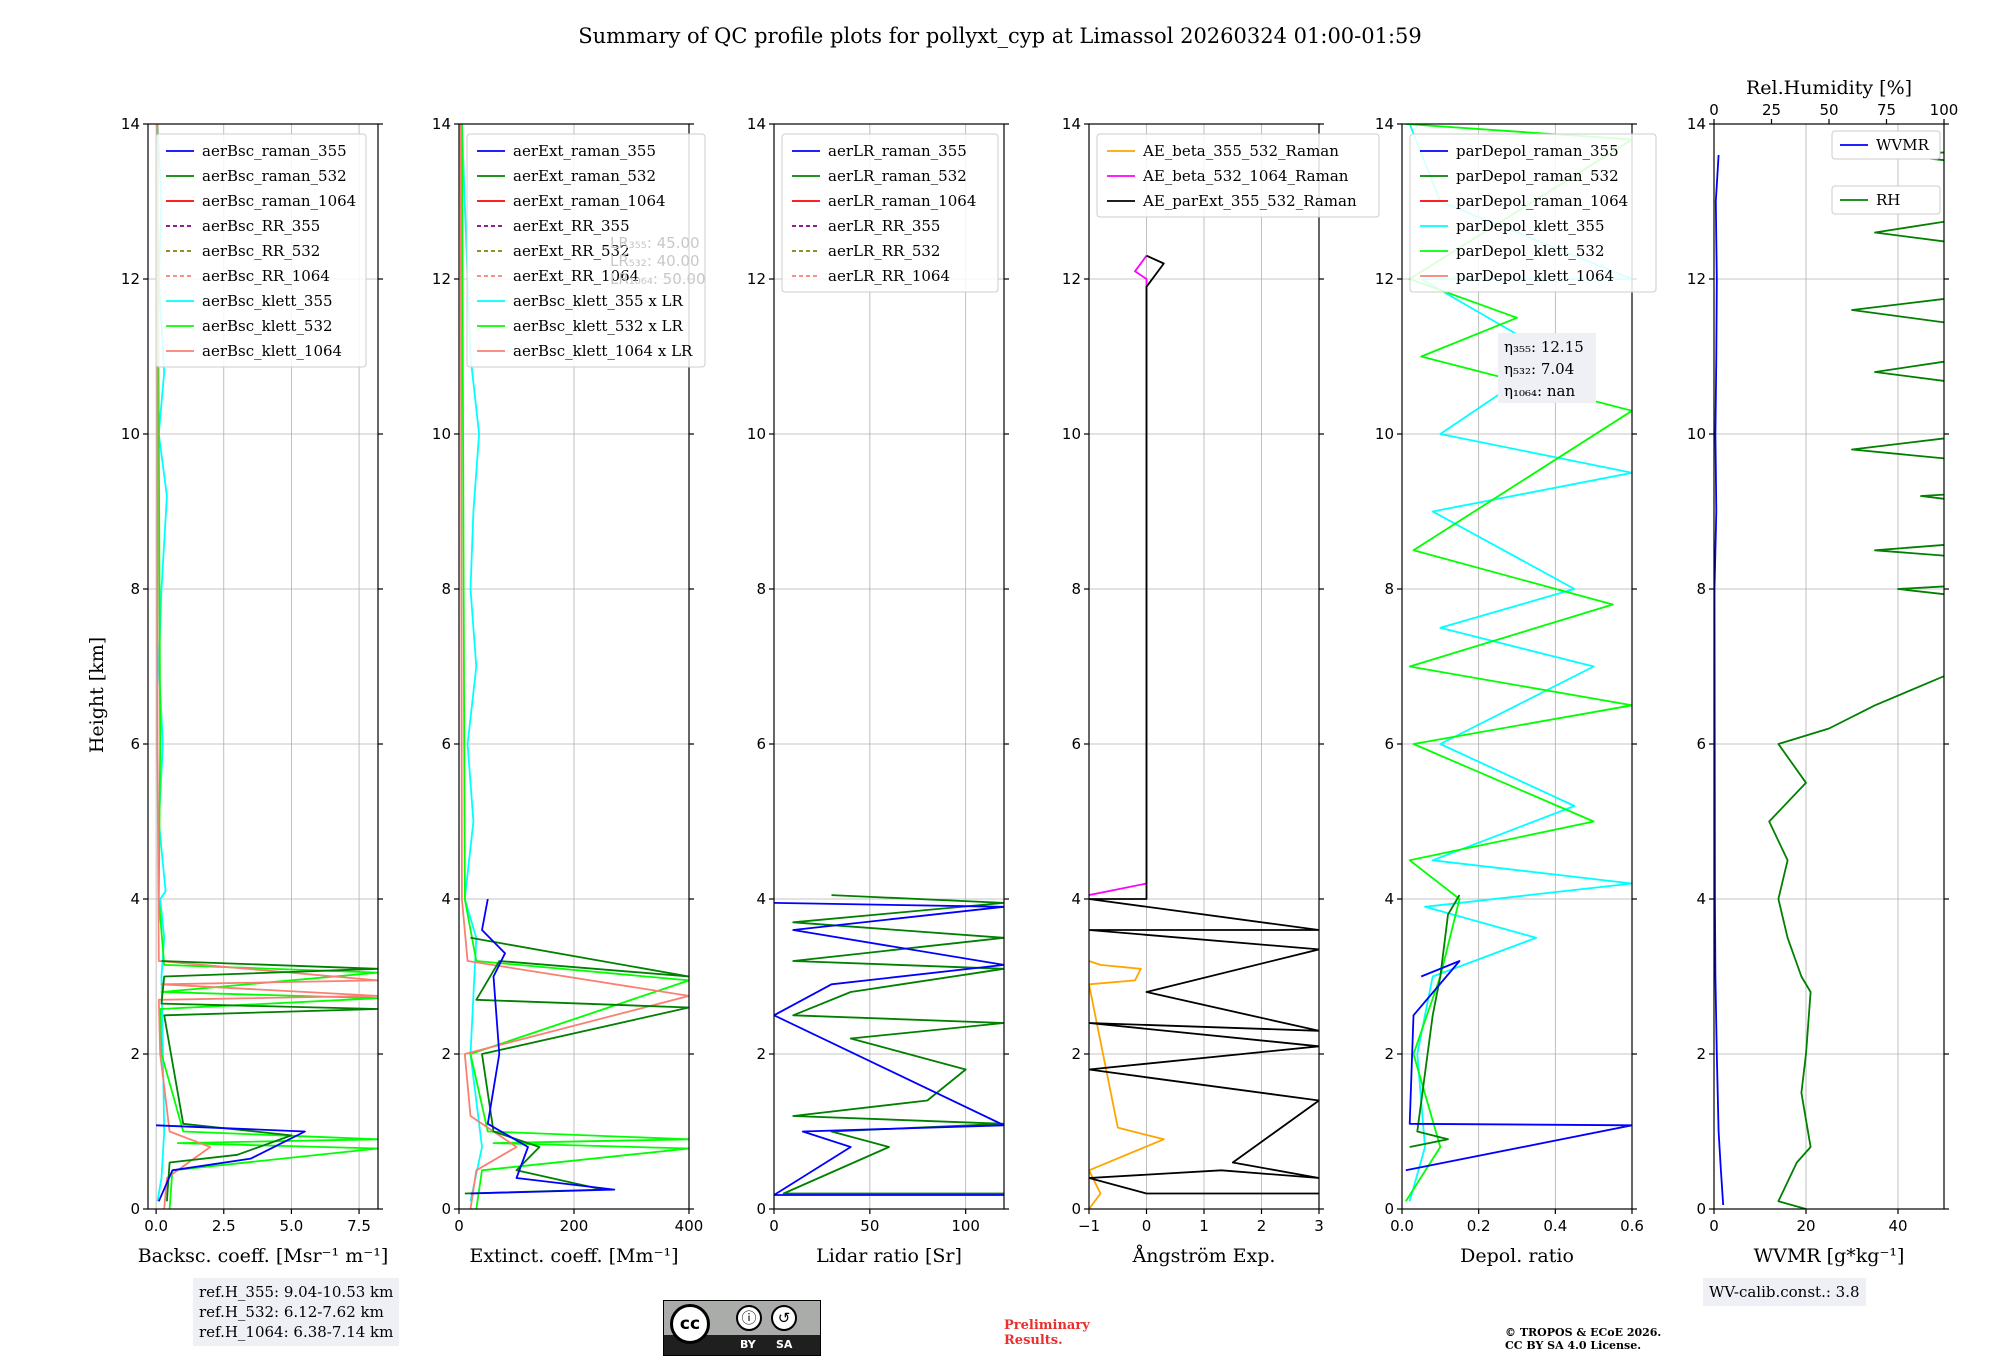 The width and height of the screenshot is (2000, 1360). What do you see at coordinates (1856, 680) in the screenshot?
I see `series-RH` at bounding box center [1856, 680].